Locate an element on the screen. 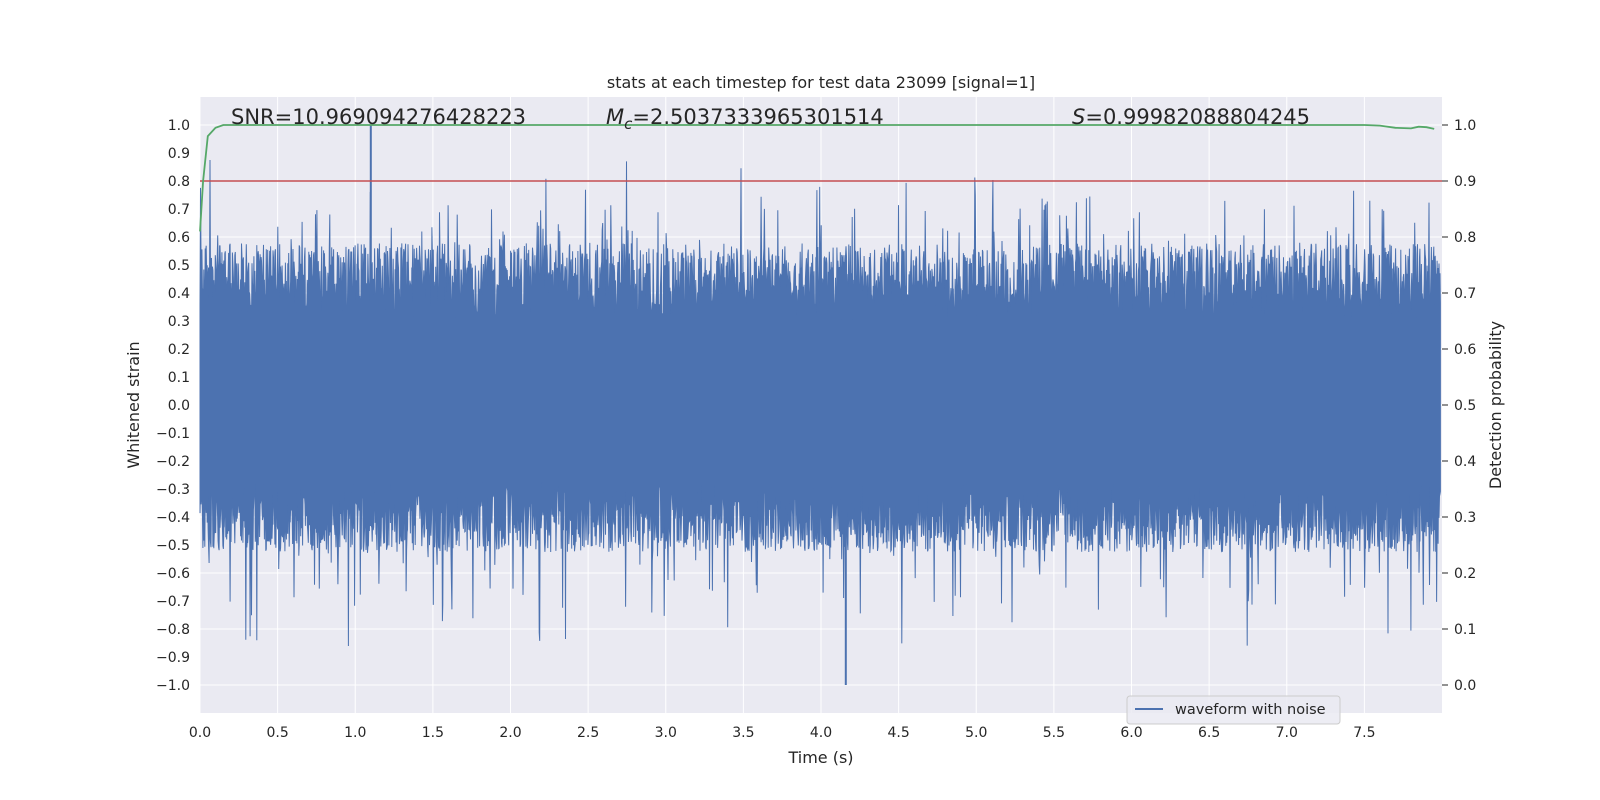  y2-tick-label: 0.8 is located at coordinates (1465, 238).